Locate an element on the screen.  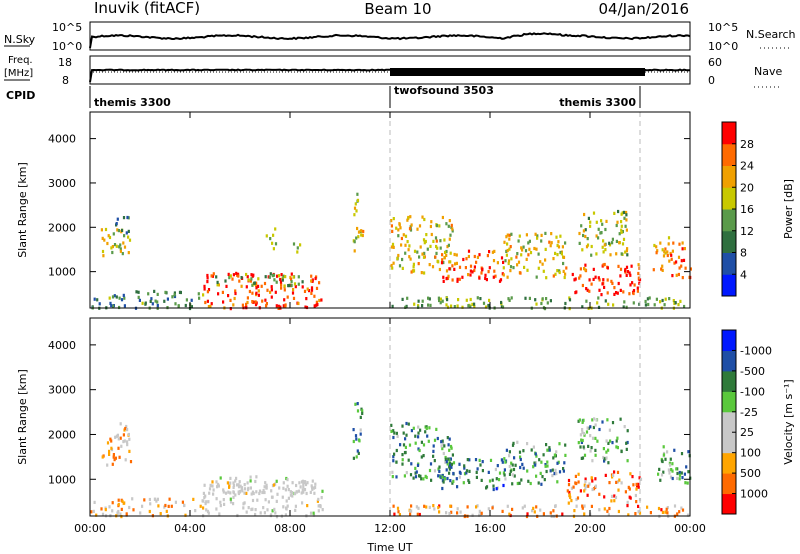
freq-label-line1: Freq. is located at coordinates (20, 60).